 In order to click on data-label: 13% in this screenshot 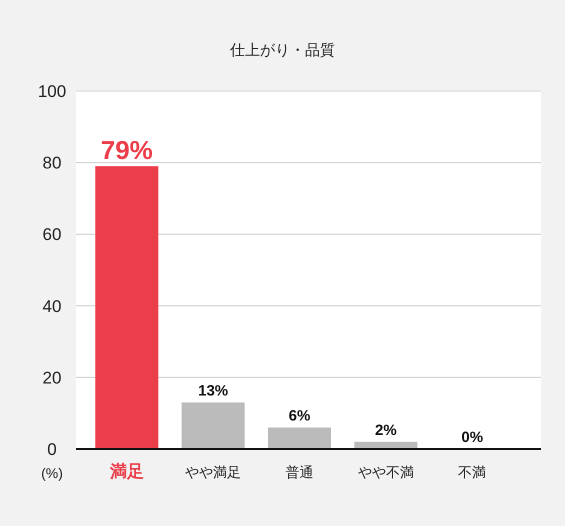, I will do `click(213, 391)`.